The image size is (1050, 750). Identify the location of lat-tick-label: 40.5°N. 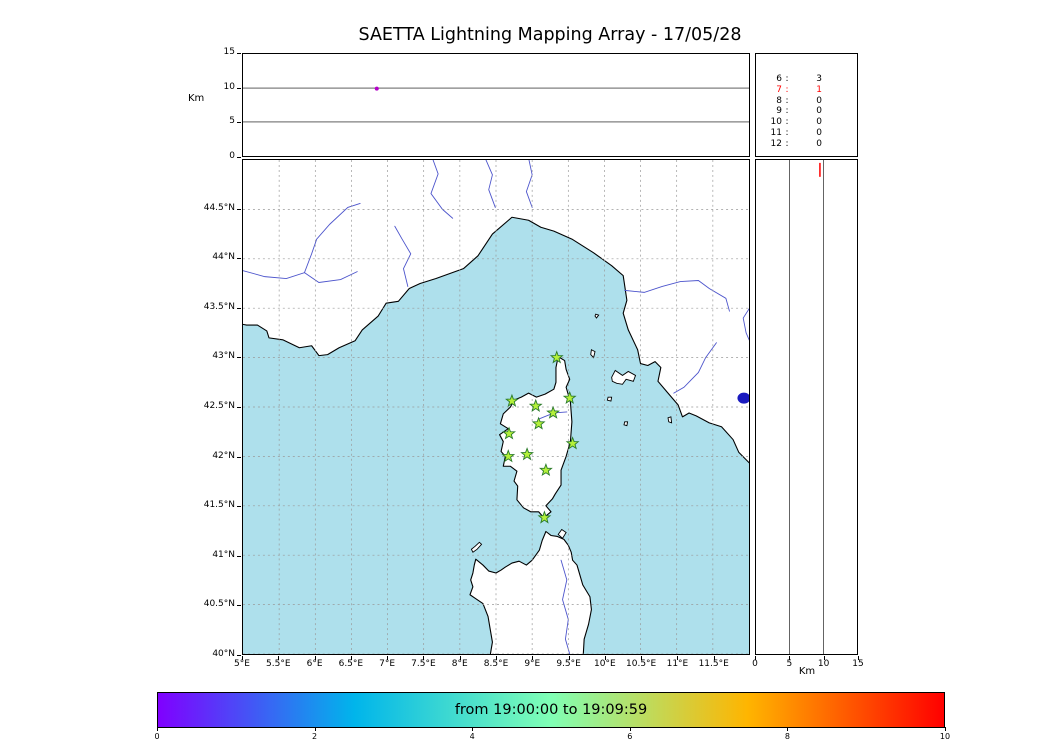
(219, 604).